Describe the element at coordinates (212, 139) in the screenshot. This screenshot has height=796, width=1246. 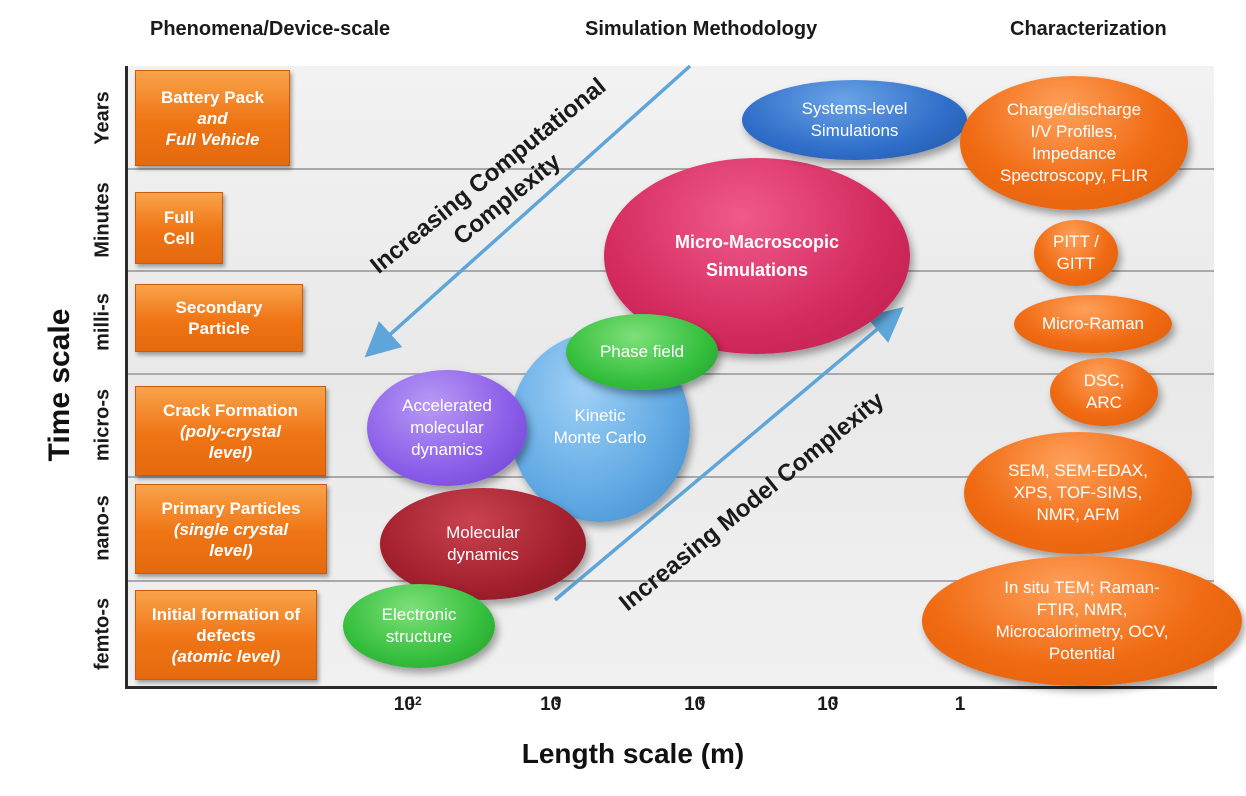
I see `phenomena-line: Full Vehicle` at that location.